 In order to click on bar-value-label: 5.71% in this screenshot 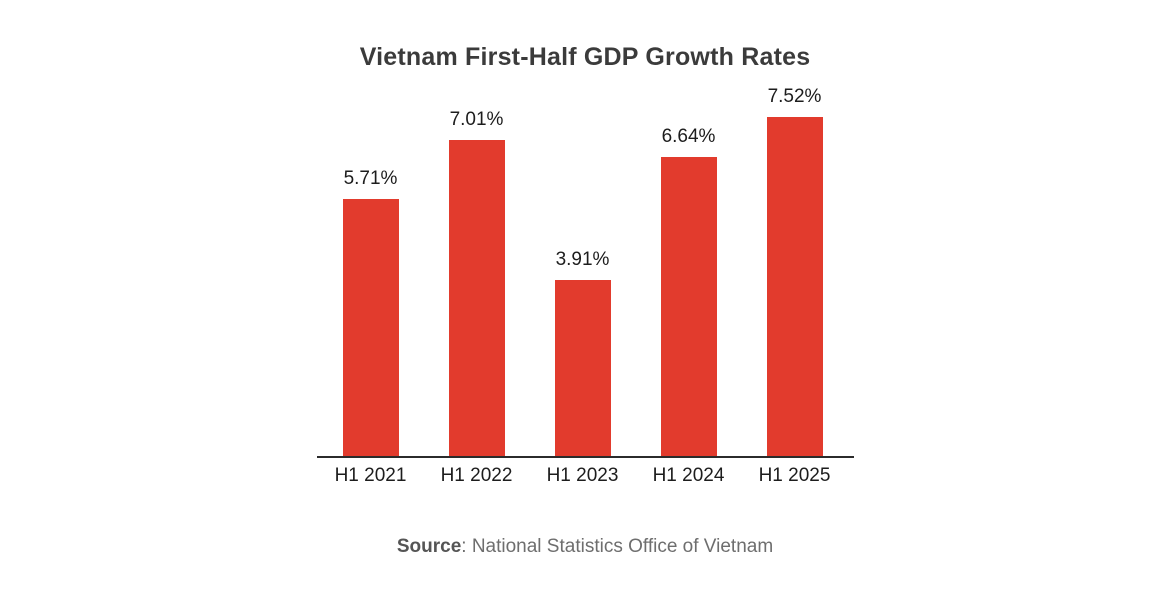, I will do `click(370, 178)`.